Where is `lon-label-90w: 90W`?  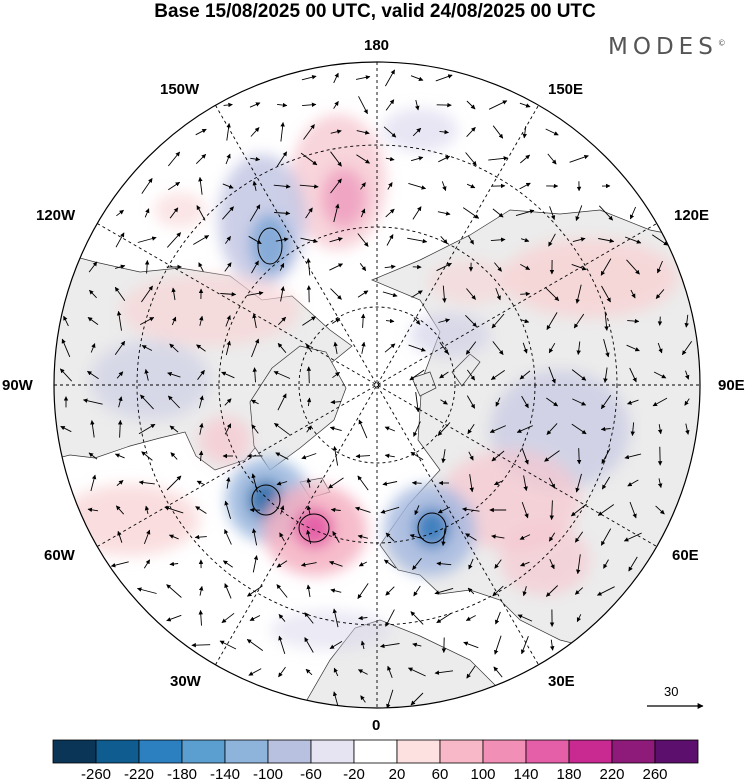 lon-label-90w: 90W is located at coordinates (17, 385).